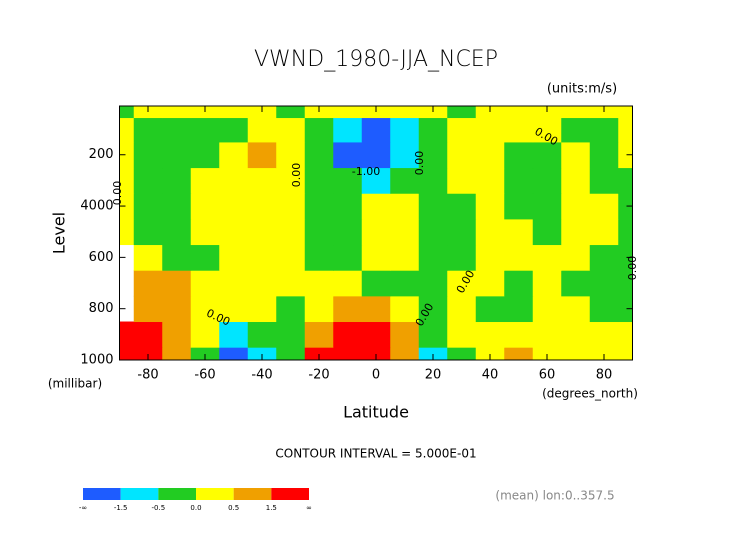 This screenshot has width=752, height=536. Describe the element at coordinates (604, 375) in the screenshot. I see `x-tick-label: 80` at that location.